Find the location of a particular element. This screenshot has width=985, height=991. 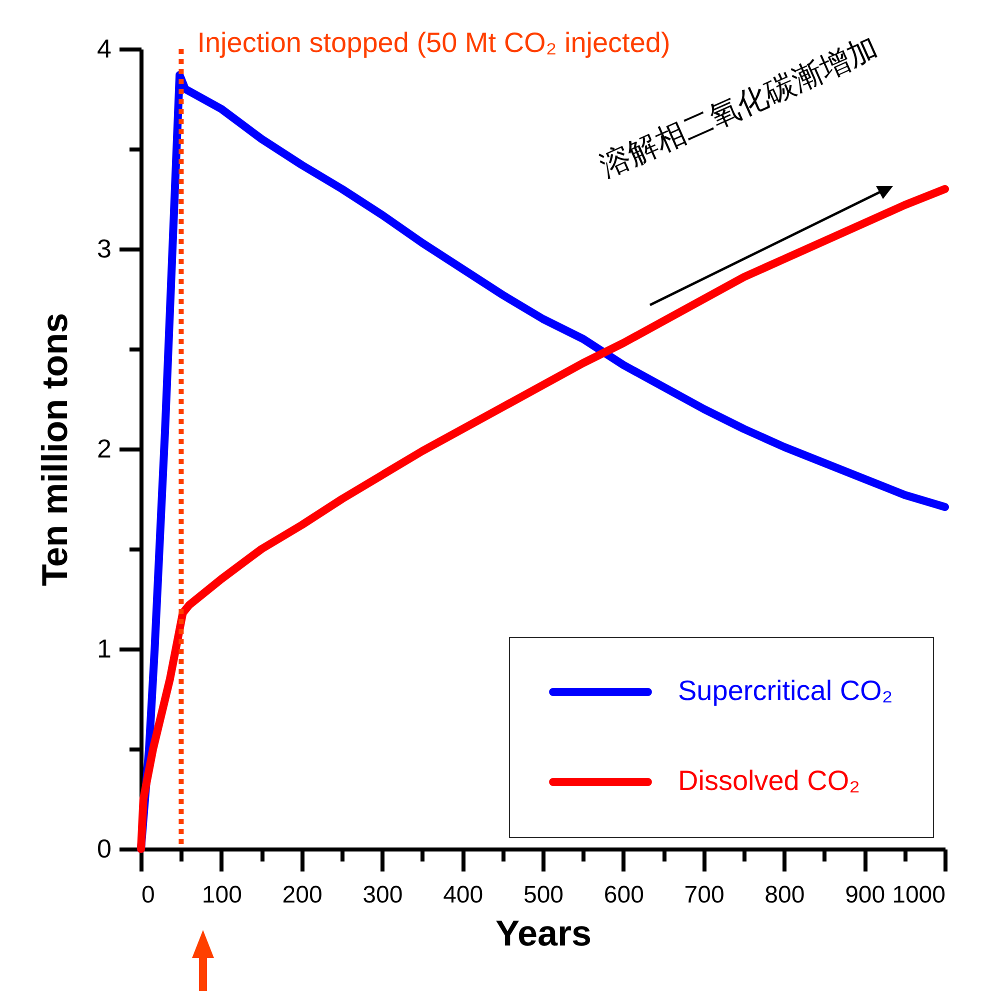

x-tick-label: 900 is located at coordinates (865, 895).